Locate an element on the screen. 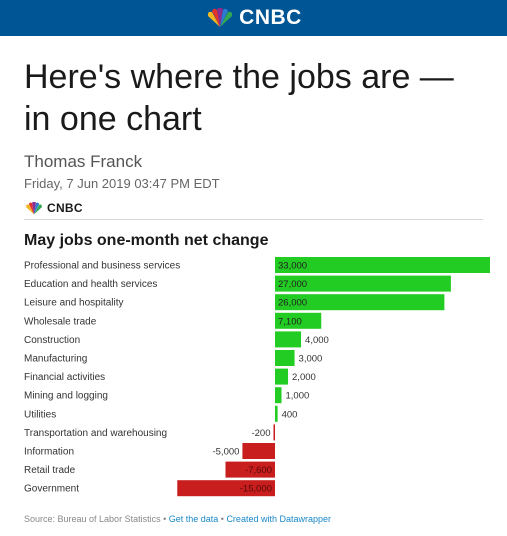 Image resolution: width=507 pixels, height=536 pixels. category-label: Manufacturing is located at coordinates (55, 359).